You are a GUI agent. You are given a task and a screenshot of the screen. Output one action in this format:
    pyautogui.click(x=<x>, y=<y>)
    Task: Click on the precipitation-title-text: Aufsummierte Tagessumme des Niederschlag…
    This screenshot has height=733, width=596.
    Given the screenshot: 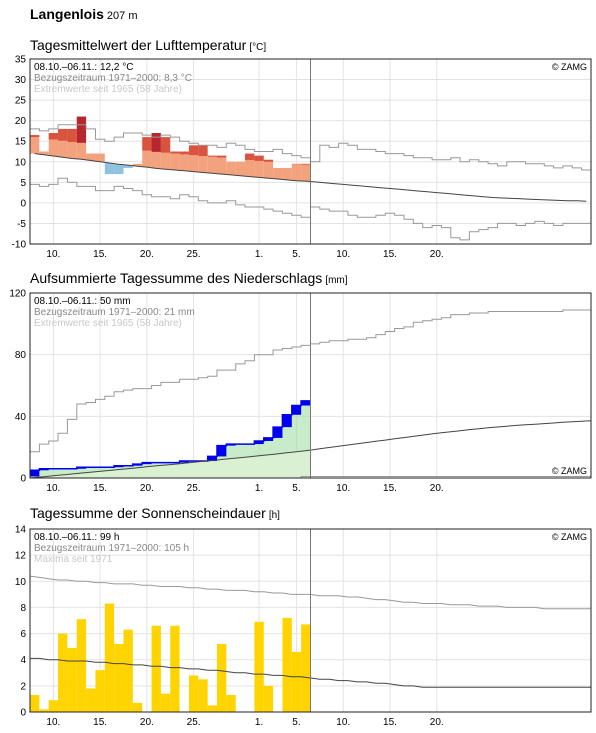 What is the action you would take?
    pyautogui.click(x=176, y=278)
    